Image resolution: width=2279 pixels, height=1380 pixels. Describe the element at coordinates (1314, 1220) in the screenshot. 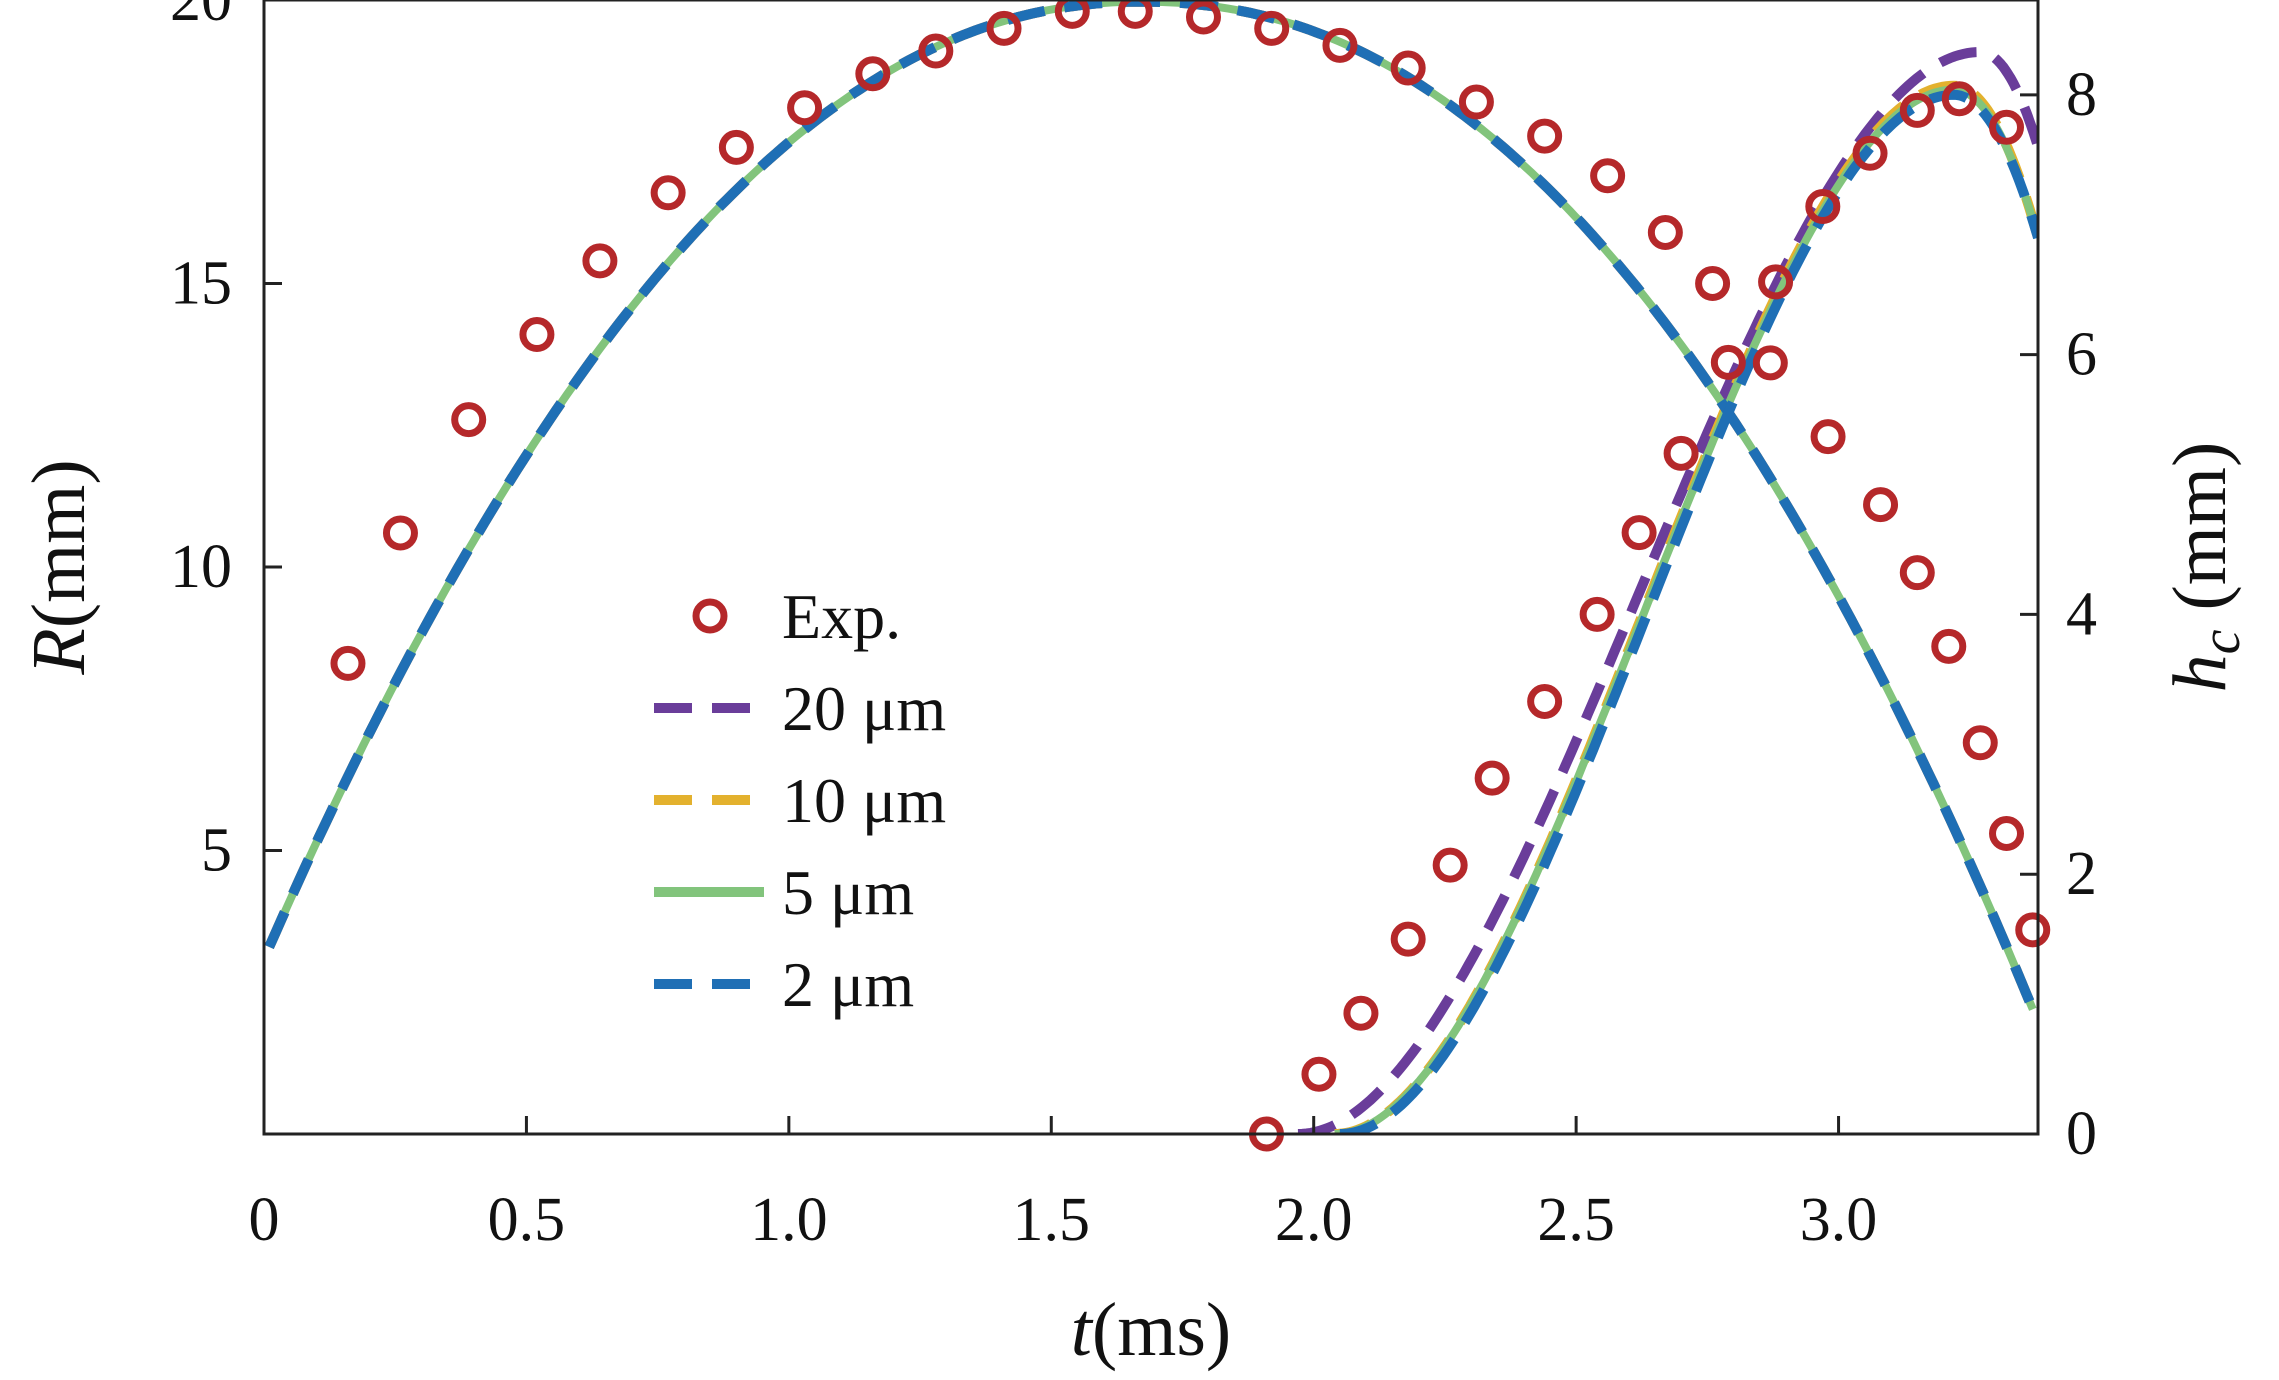

I see `x-tick-label: 2.0` at that location.